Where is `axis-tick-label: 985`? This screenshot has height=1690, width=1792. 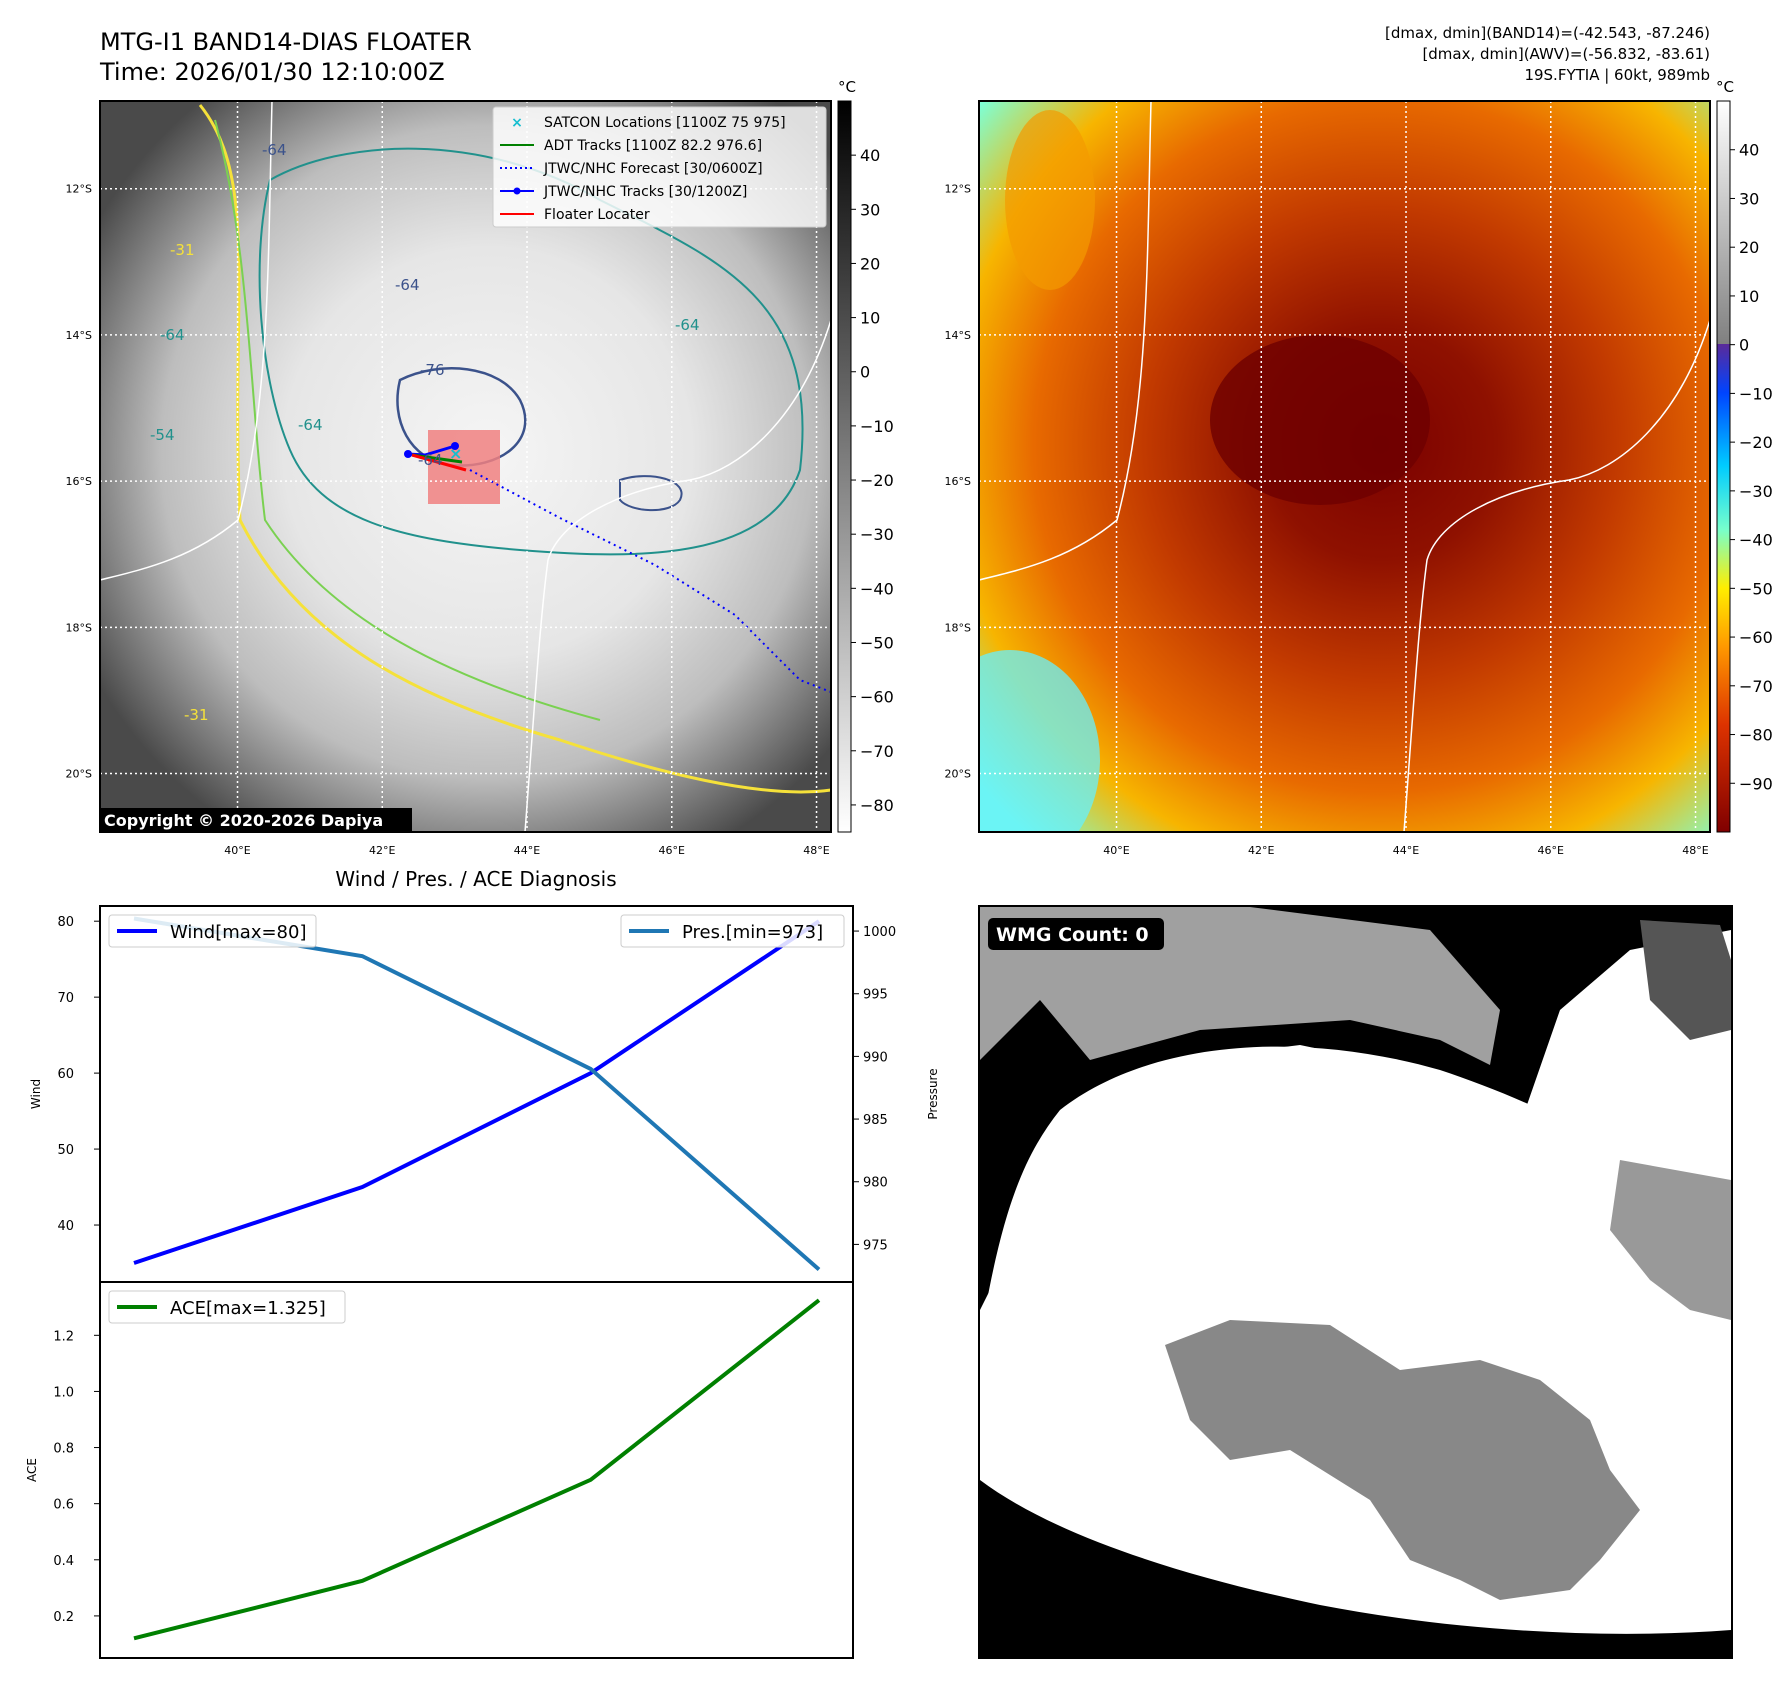 axis-tick-label: 985 is located at coordinates (875, 1120).